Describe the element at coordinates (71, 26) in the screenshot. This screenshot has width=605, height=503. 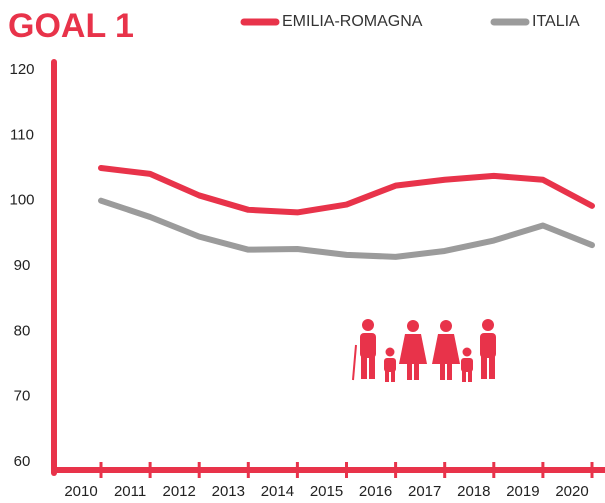
I see `chart-title: GOAL 1` at that location.